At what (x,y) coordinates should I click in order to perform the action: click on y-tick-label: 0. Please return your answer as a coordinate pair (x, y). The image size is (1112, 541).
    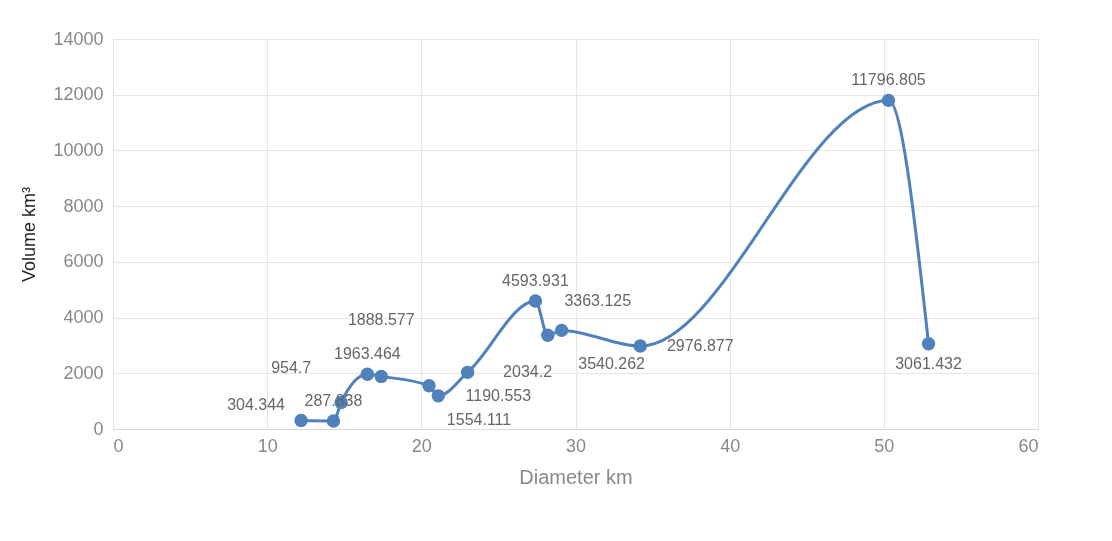
    Looking at the image, I should click on (98, 428).